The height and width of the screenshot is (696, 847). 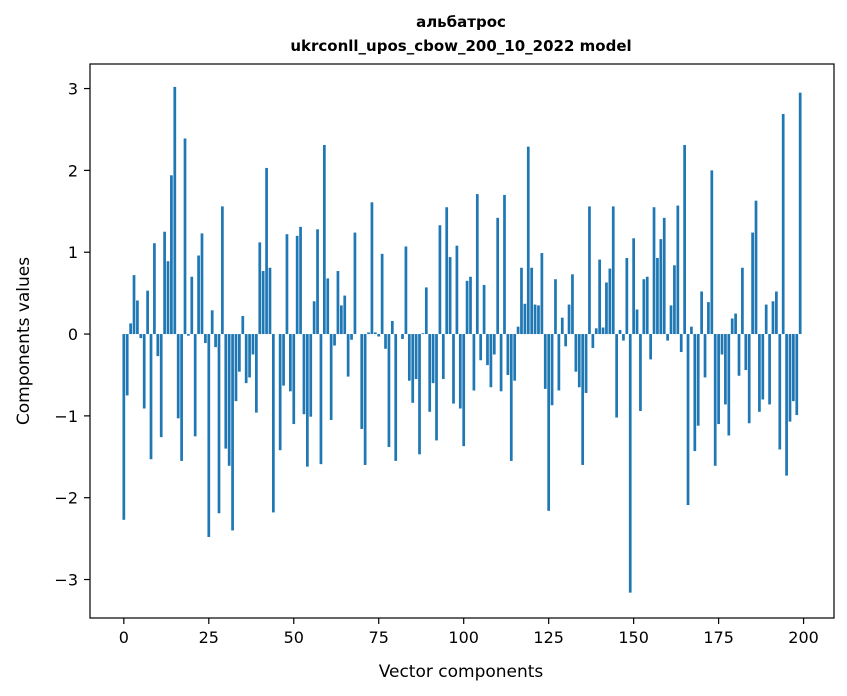 I want to click on y-axis-label: Components values, so click(x=24, y=341).